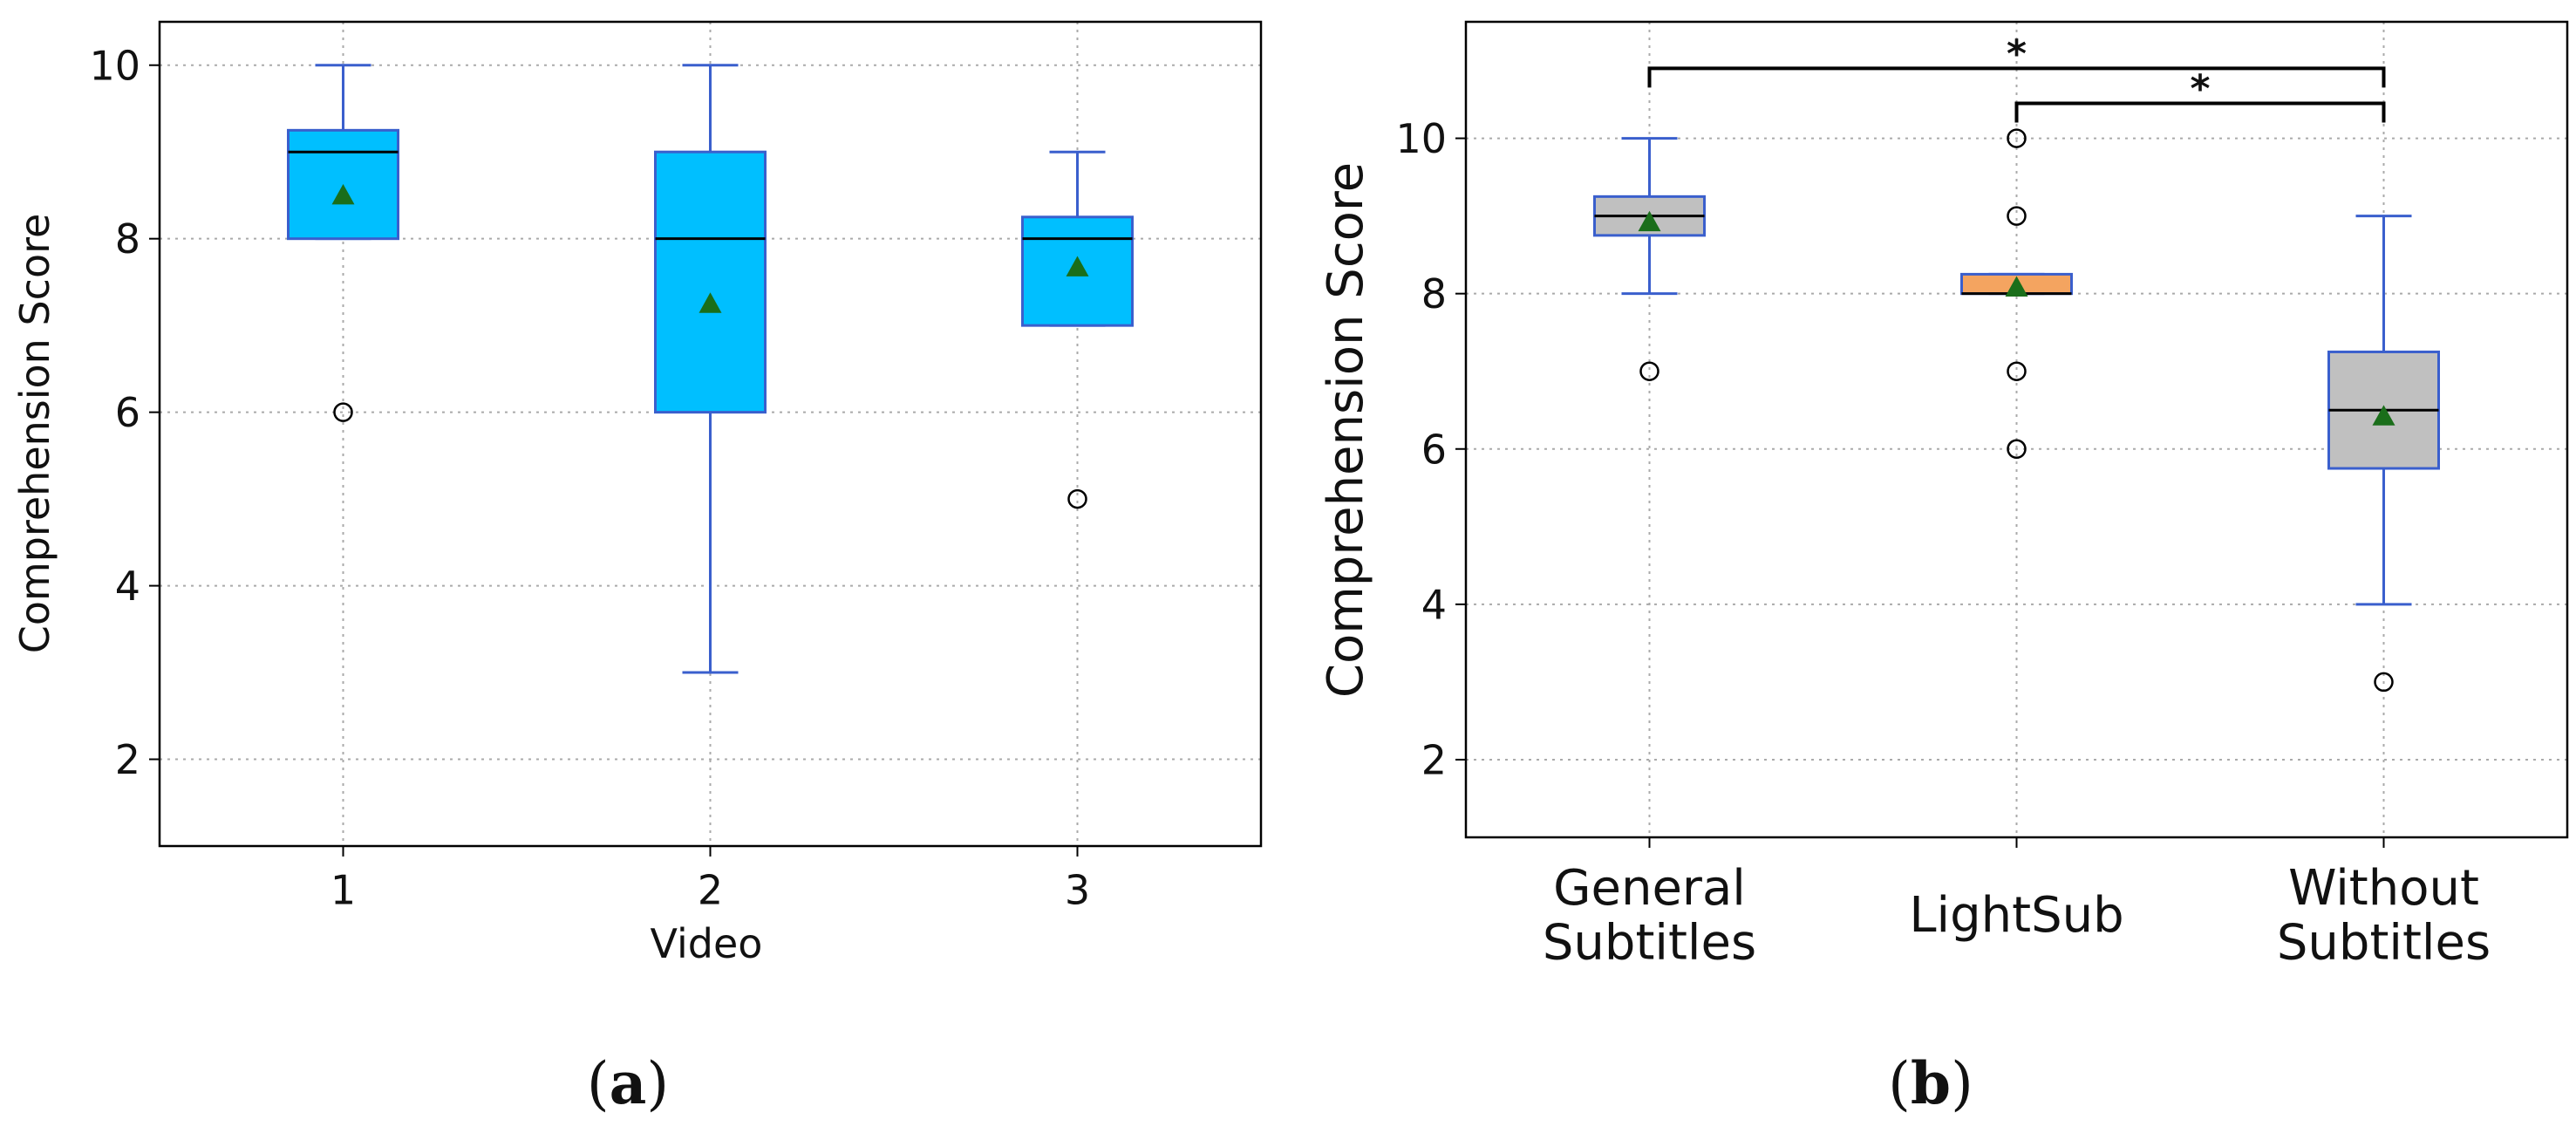  I want to click on x-tick-label: LightSub, so click(2016, 915).